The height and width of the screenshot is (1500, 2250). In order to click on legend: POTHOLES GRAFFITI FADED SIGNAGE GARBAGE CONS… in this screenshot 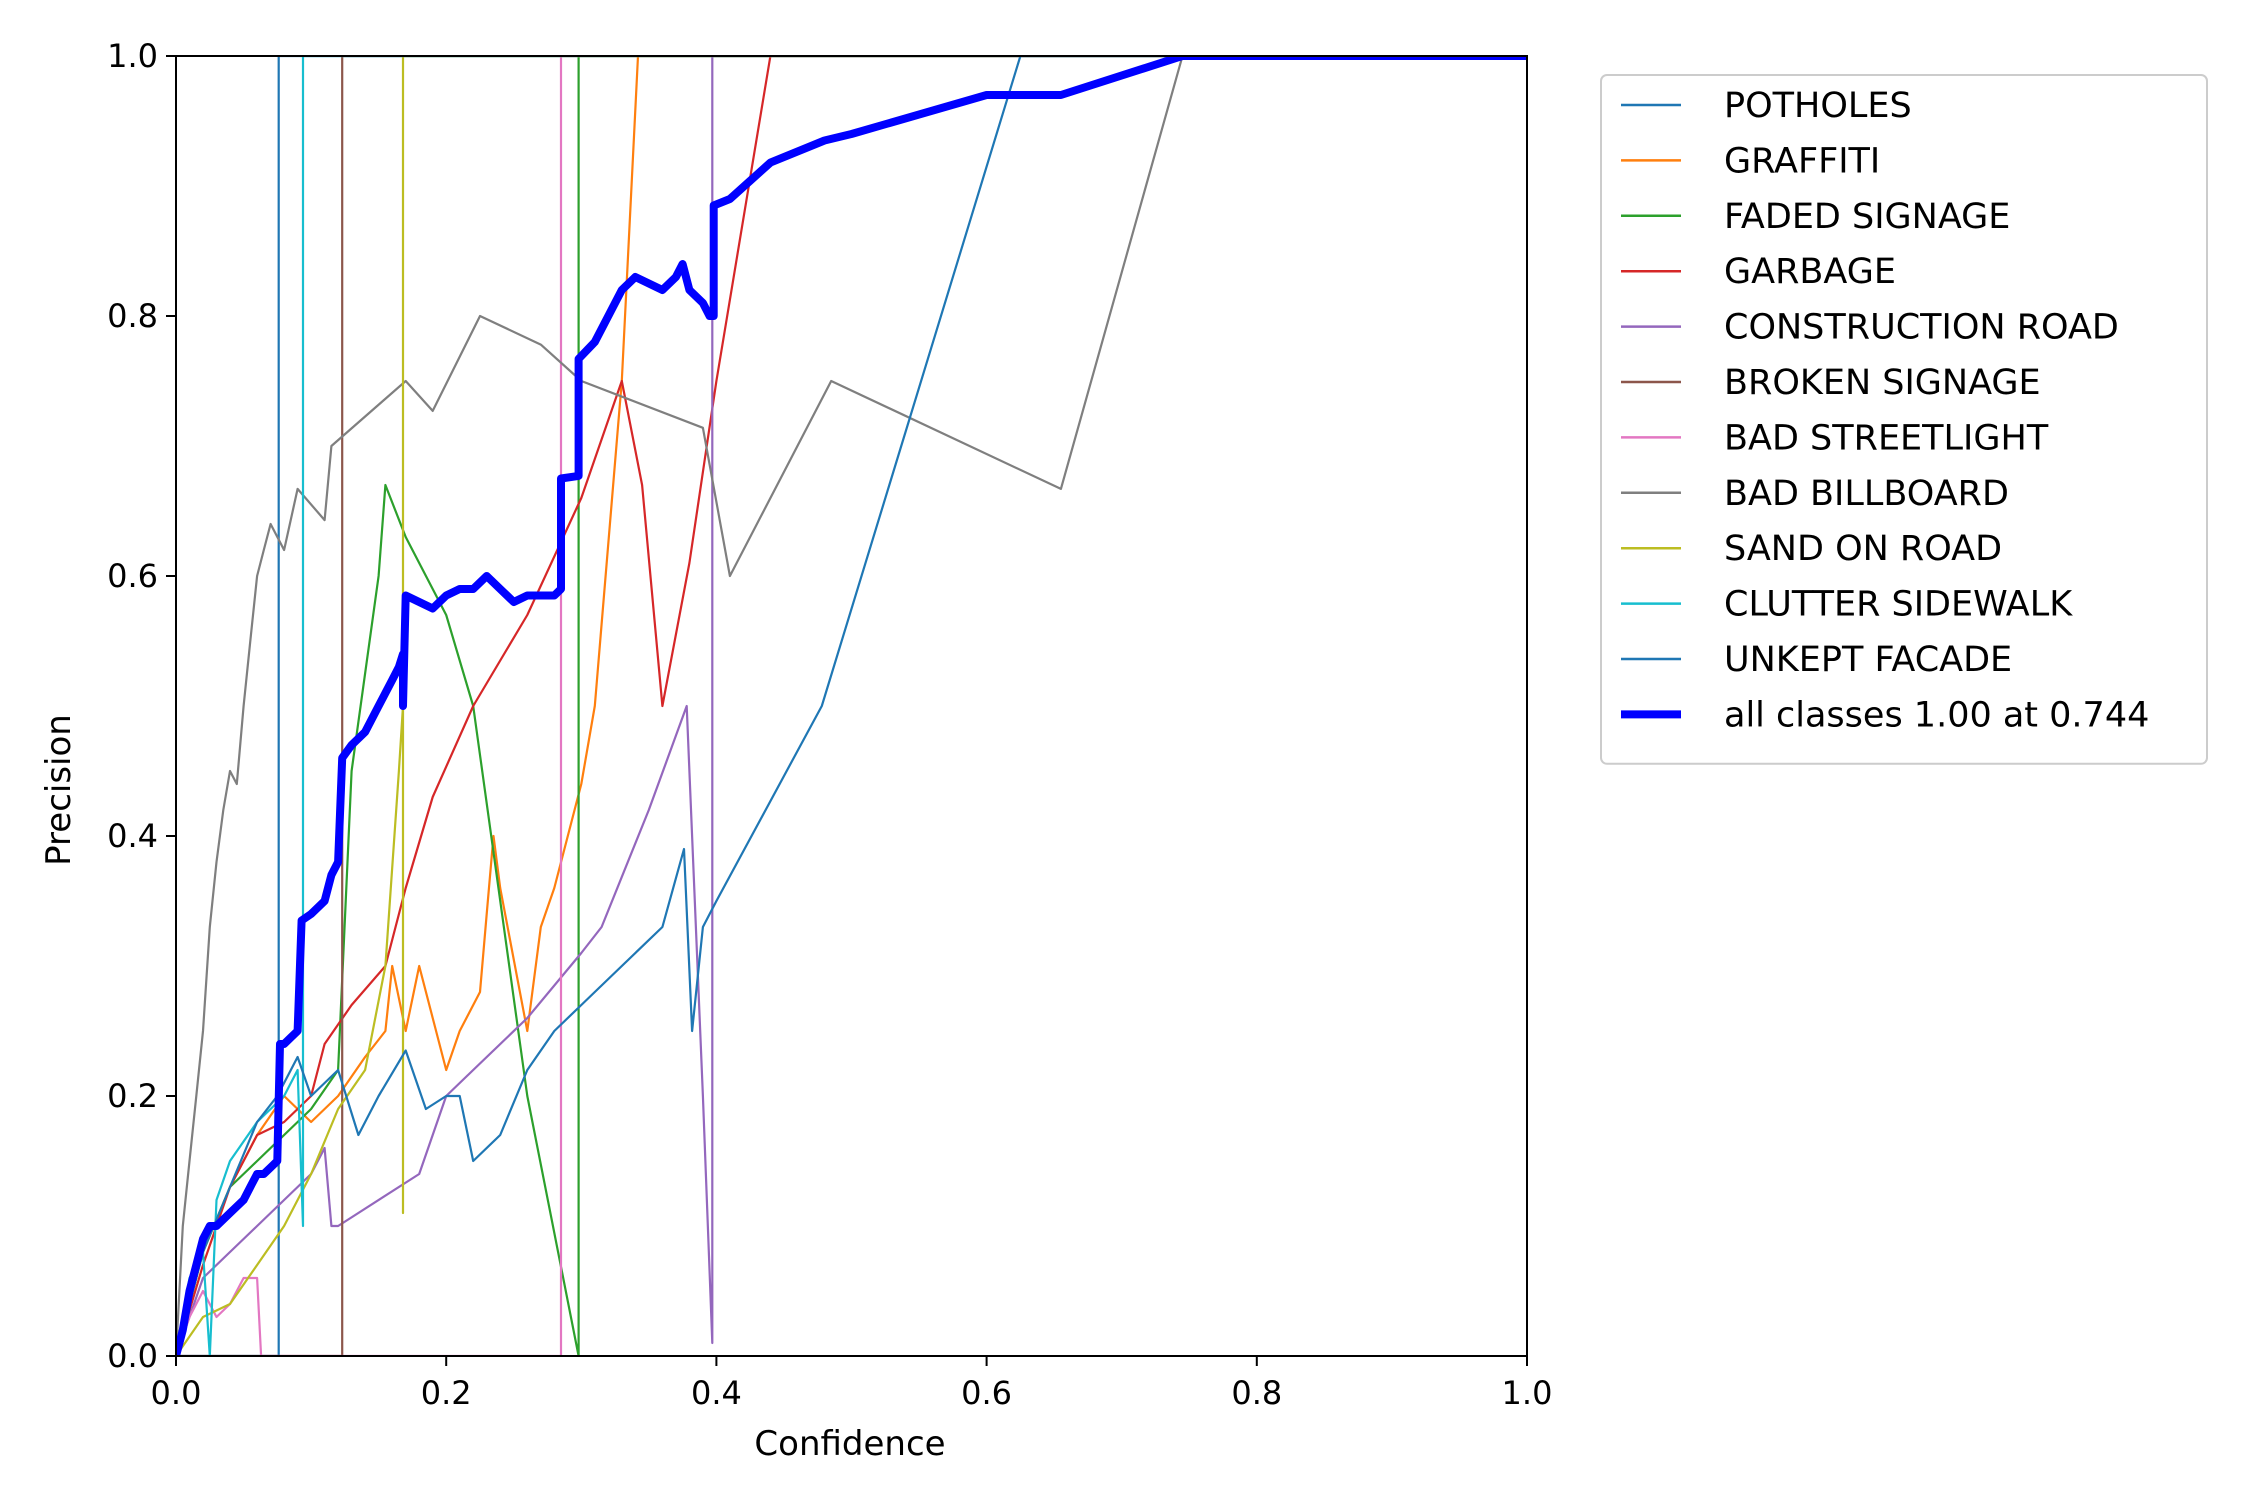, I will do `click(1904, 419)`.